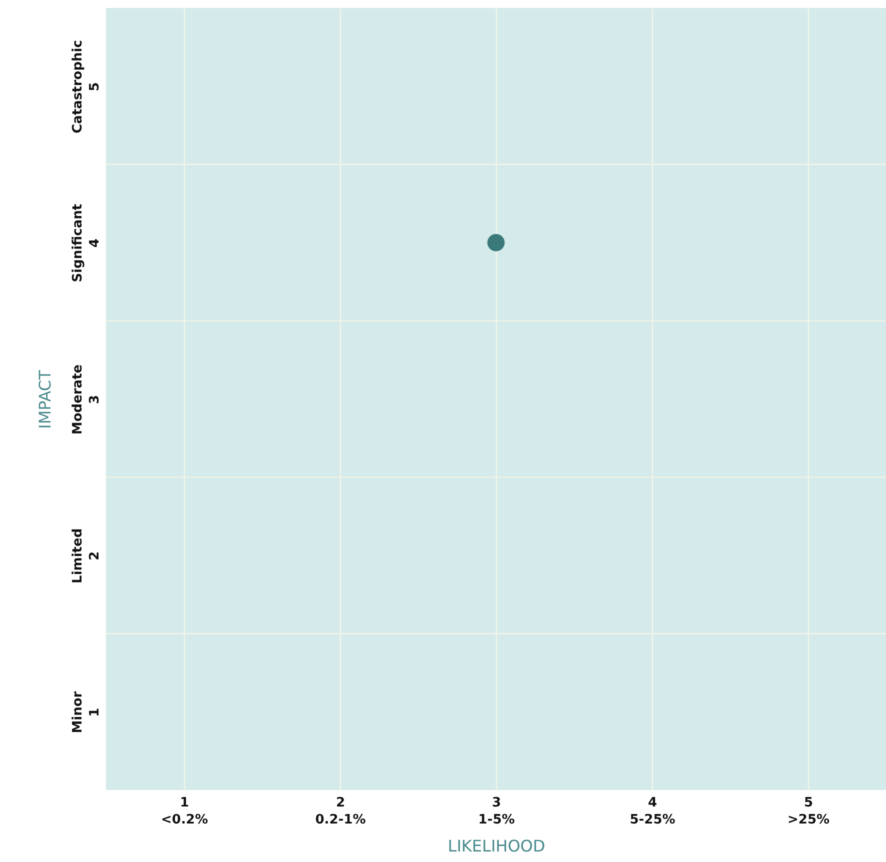  I want to click on text: Limited, so click(78, 556).